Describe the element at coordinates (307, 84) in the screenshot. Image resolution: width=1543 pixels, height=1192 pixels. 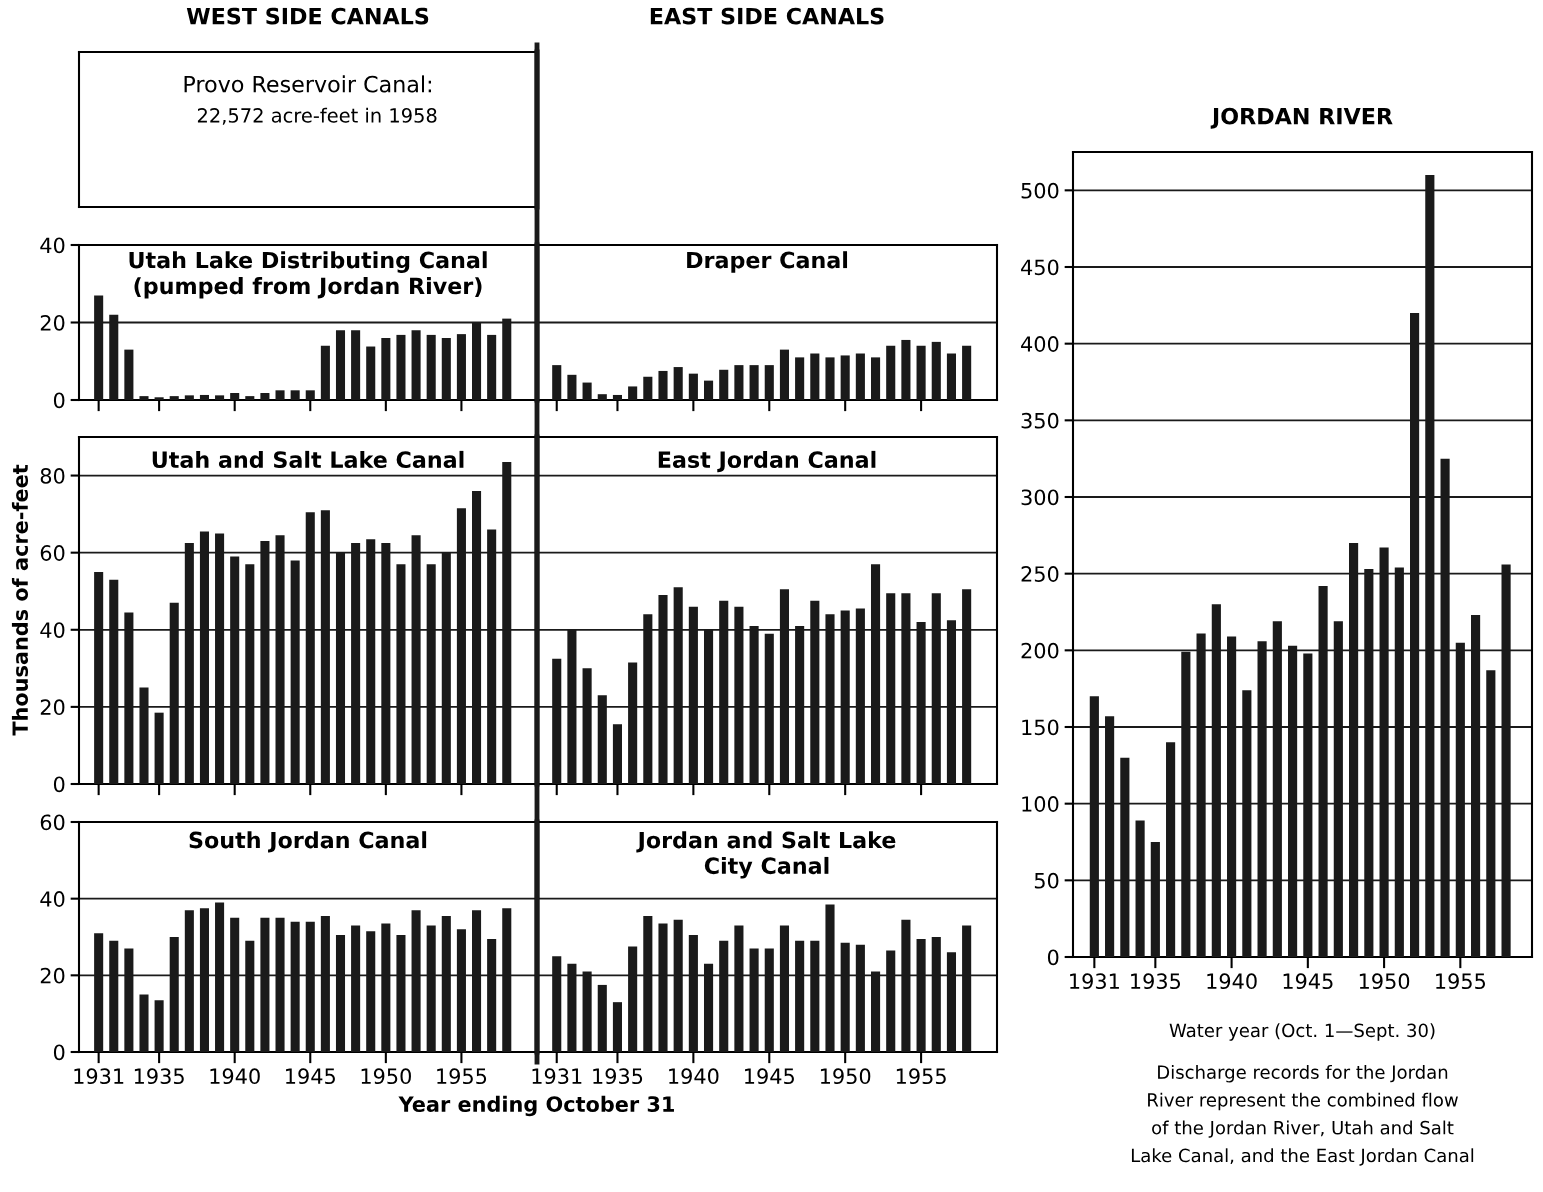
I see `text: Provo Reservoir Canal:` at that location.